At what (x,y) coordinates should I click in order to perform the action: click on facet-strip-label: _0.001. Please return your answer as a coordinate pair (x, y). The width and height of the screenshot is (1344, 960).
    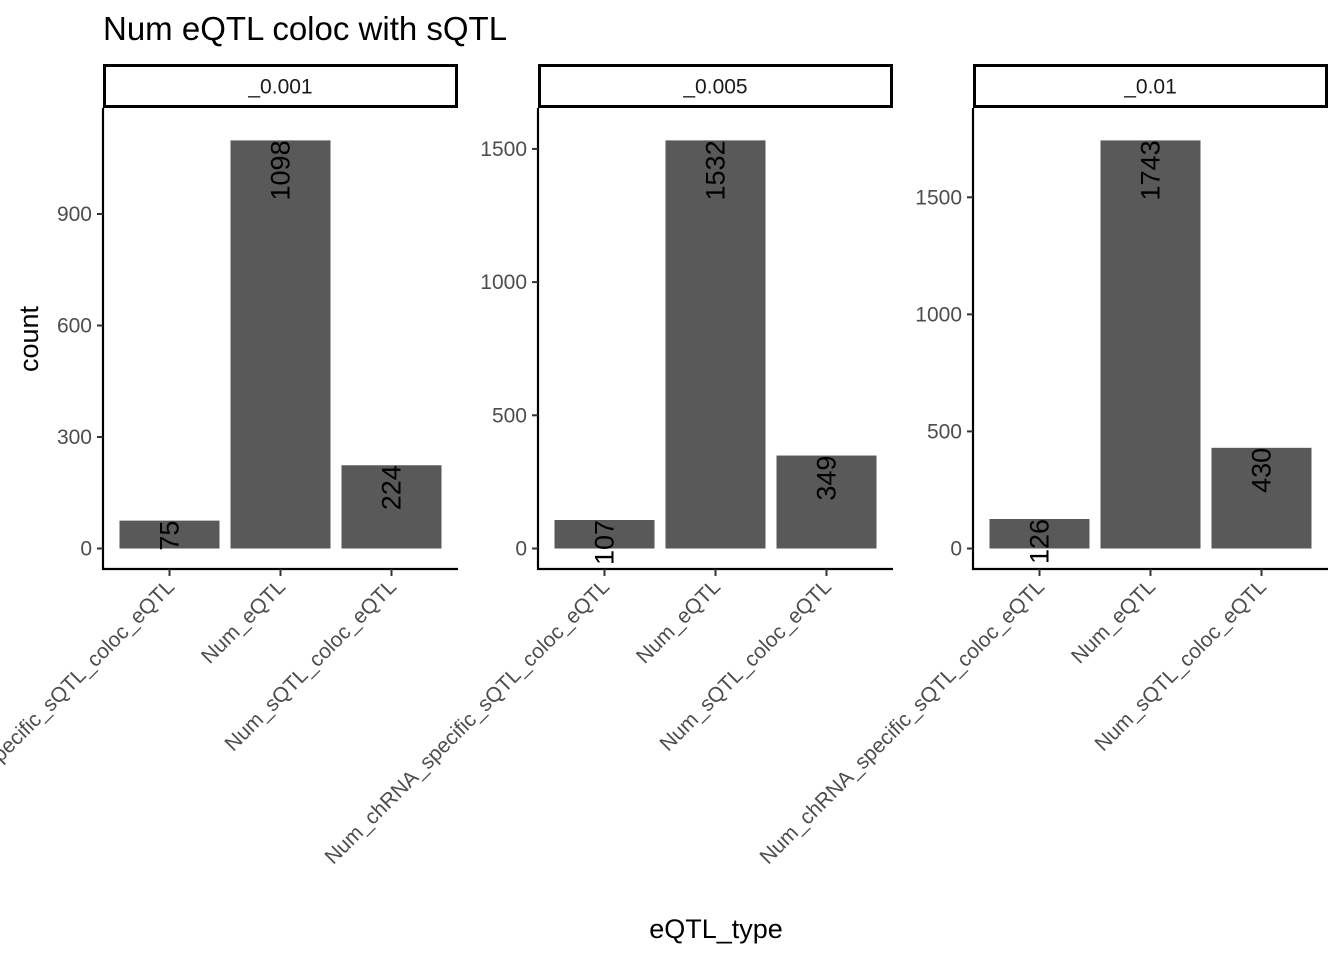
    Looking at the image, I should click on (279, 87).